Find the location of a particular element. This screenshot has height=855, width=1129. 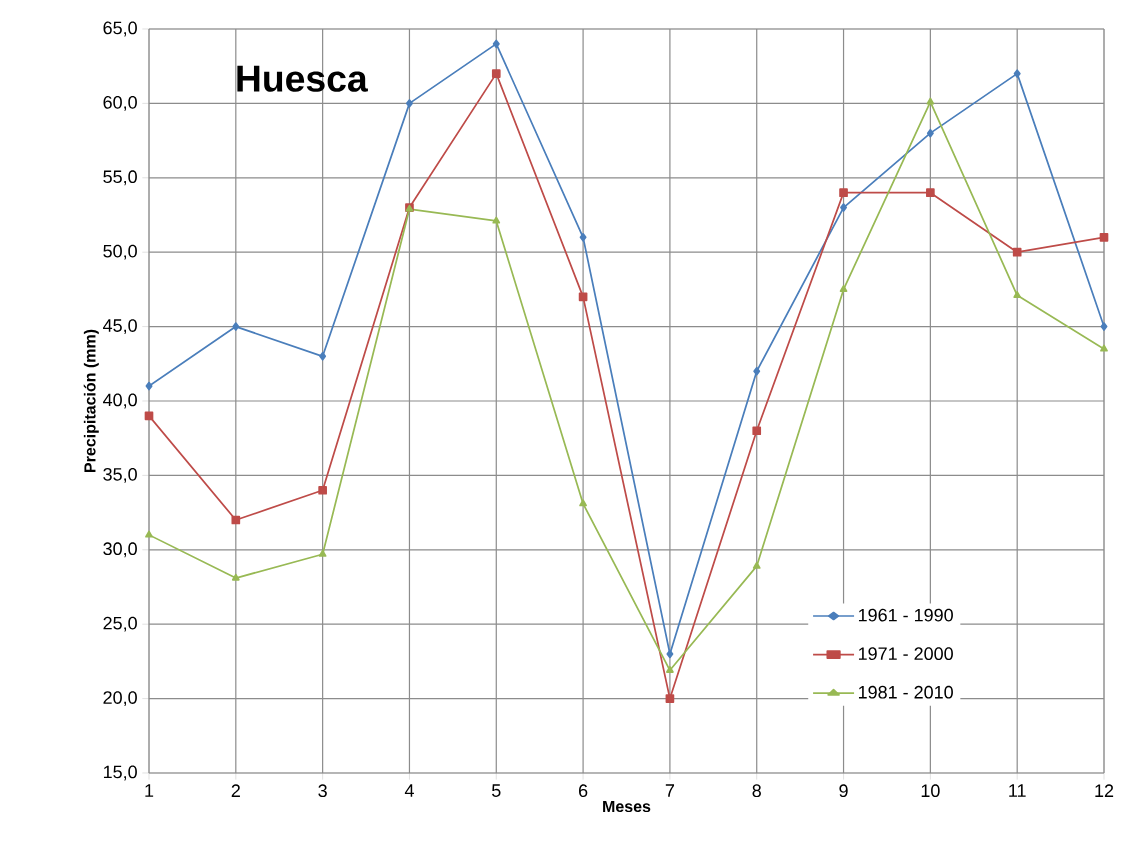

y-tick-label: 30,0 is located at coordinates (120, 550).